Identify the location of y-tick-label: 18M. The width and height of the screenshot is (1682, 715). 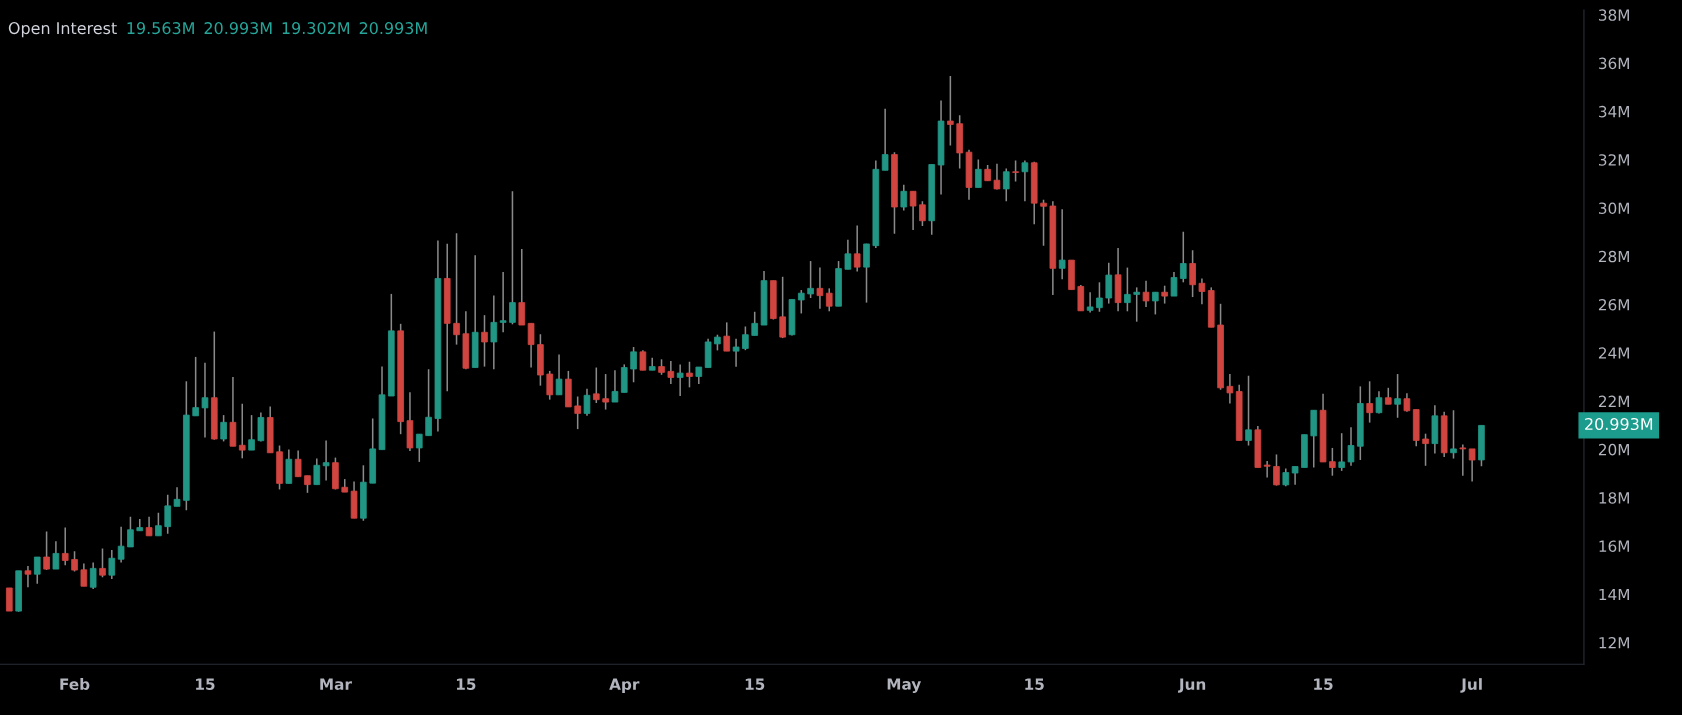
(1614, 498).